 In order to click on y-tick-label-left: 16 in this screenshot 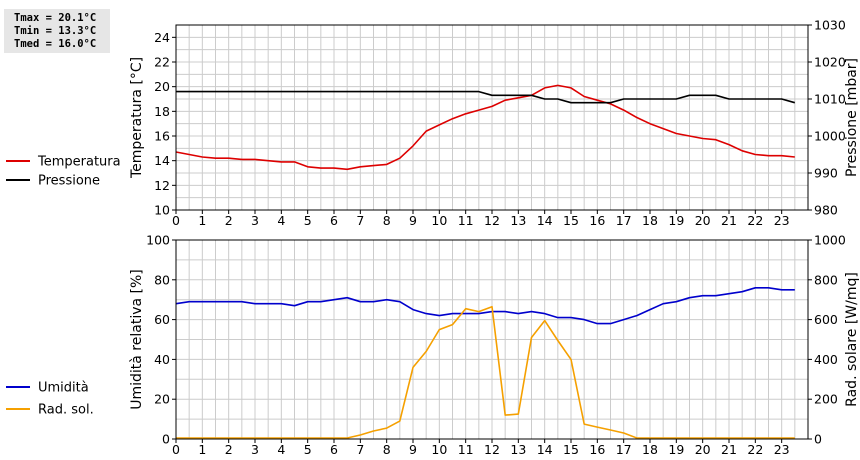, I will do `click(162, 136)`.